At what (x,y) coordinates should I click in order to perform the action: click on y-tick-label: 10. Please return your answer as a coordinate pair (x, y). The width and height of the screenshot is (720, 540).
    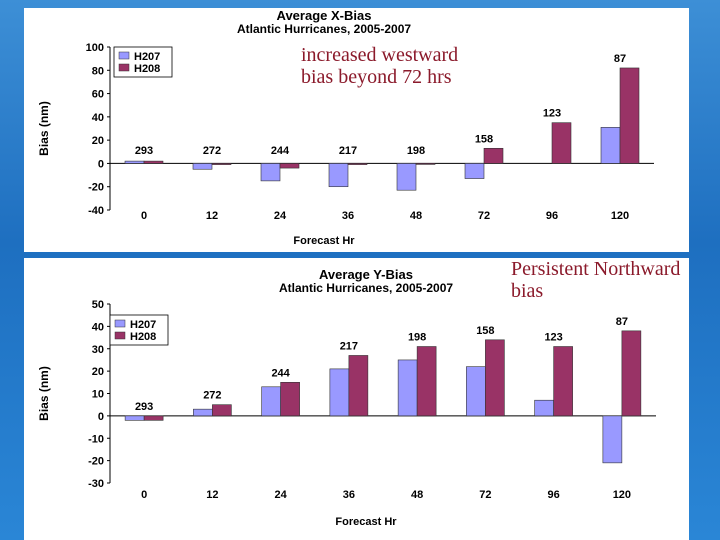
    Looking at the image, I should click on (98, 395).